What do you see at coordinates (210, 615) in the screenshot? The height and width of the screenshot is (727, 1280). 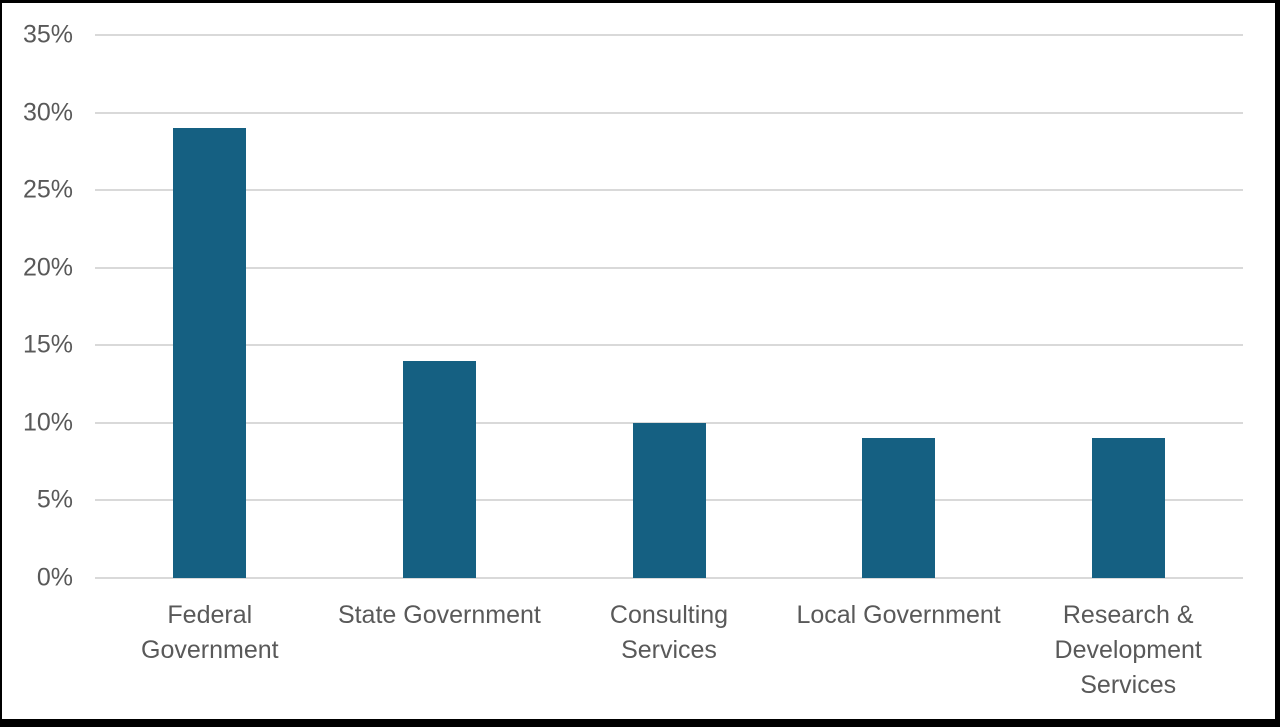 I see `x-axis-label-line: Federal` at bounding box center [210, 615].